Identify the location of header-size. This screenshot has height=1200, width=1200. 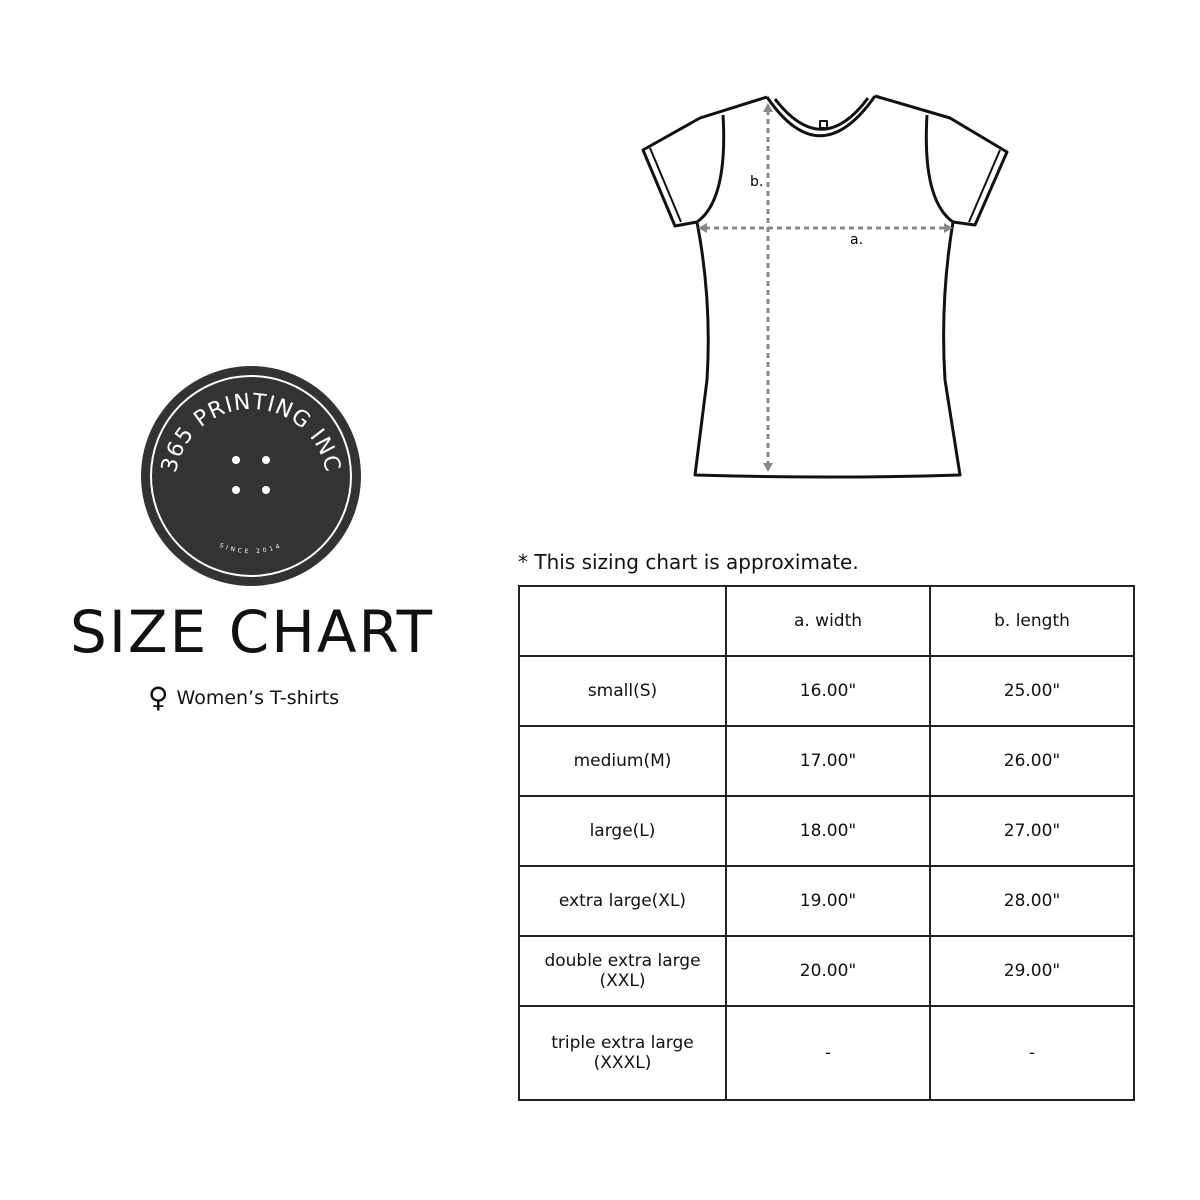
(622, 621).